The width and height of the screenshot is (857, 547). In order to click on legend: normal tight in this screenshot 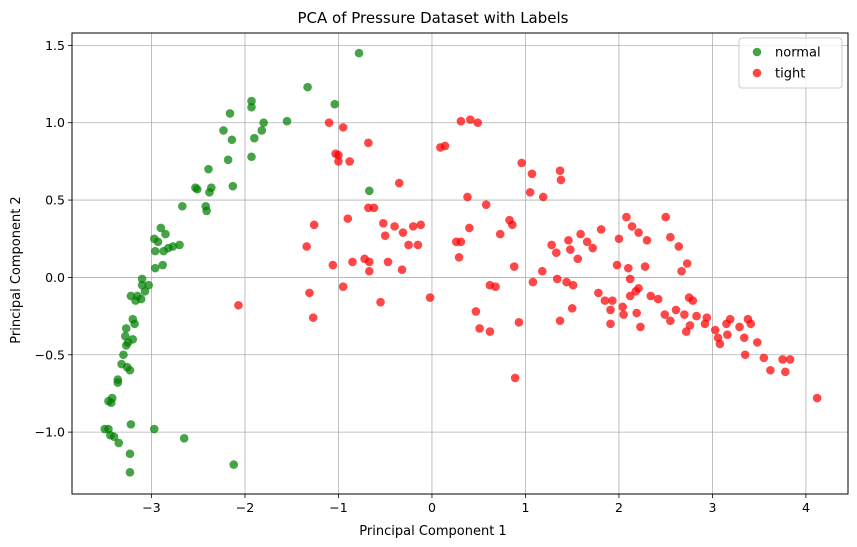, I will do `click(790, 63)`.